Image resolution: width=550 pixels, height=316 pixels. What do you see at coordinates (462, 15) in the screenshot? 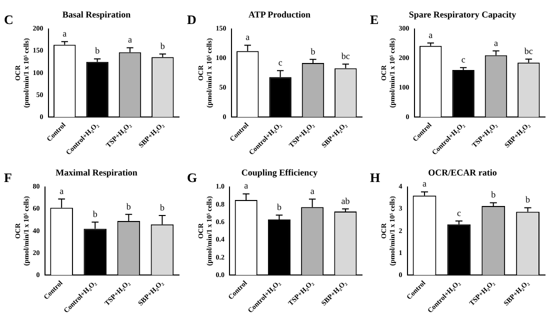
I see `chart-title: Spare Respiratory Capacity` at bounding box center [462, 15].